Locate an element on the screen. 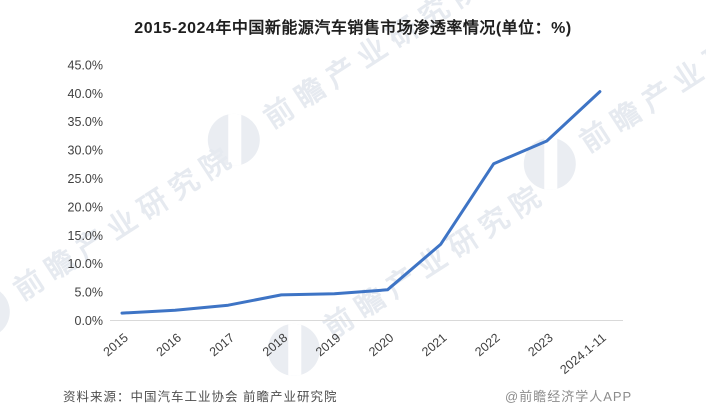  x-tick-label: 2020 is located at coordinates (381, 345).